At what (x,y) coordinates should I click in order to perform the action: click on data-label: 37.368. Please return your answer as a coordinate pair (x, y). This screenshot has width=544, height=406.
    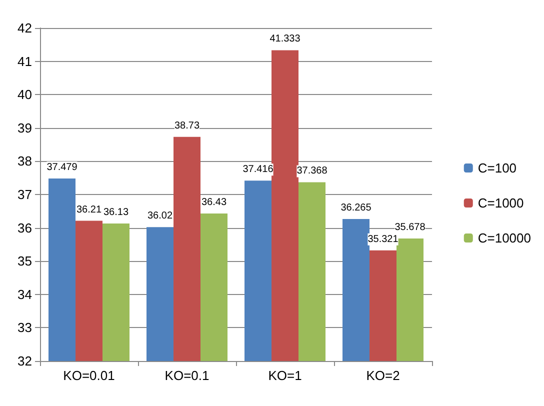
    Looking at the image, I should click on (312, 171).